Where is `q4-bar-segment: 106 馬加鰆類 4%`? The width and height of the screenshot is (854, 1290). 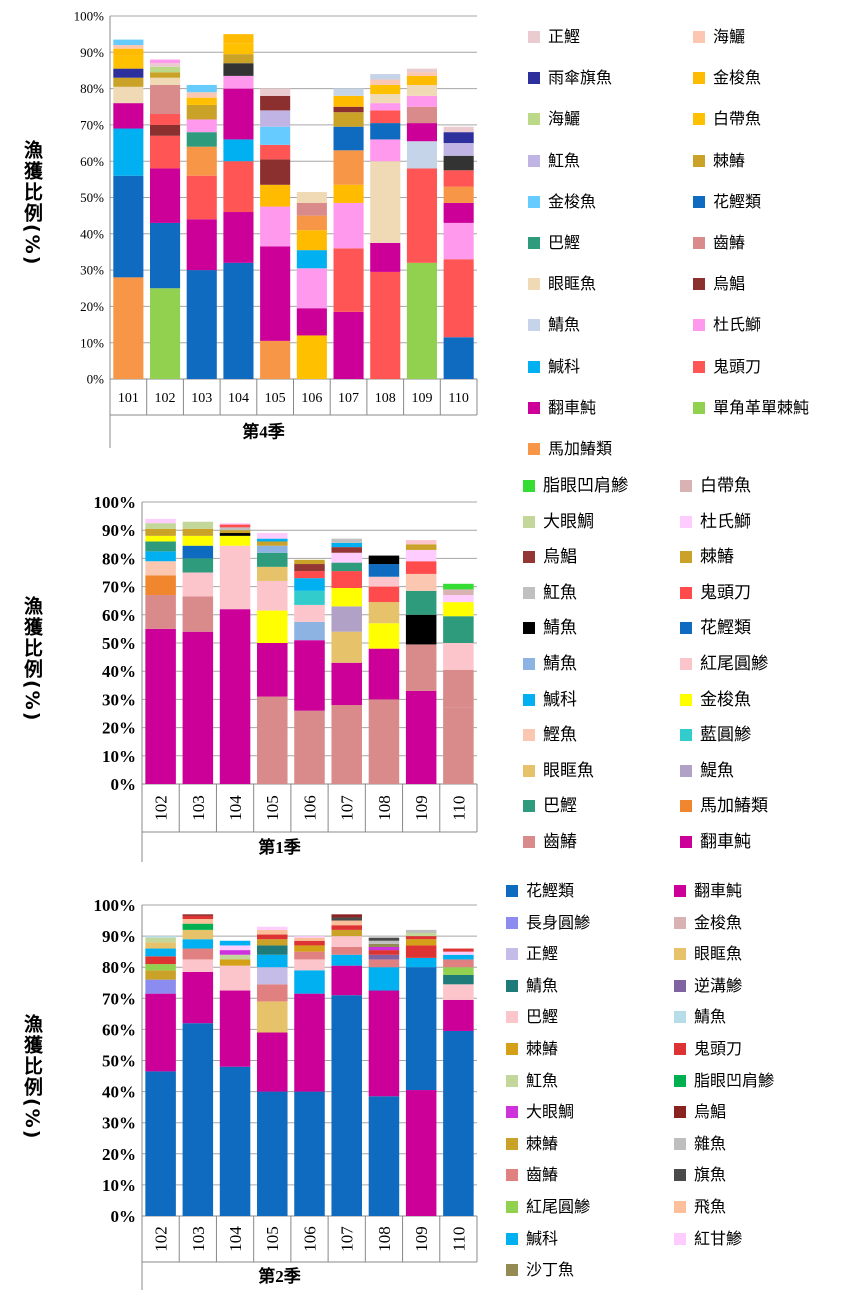
q4-bar-segment: 106 馬加鰆類 4% is located at coordinates (311, 223).